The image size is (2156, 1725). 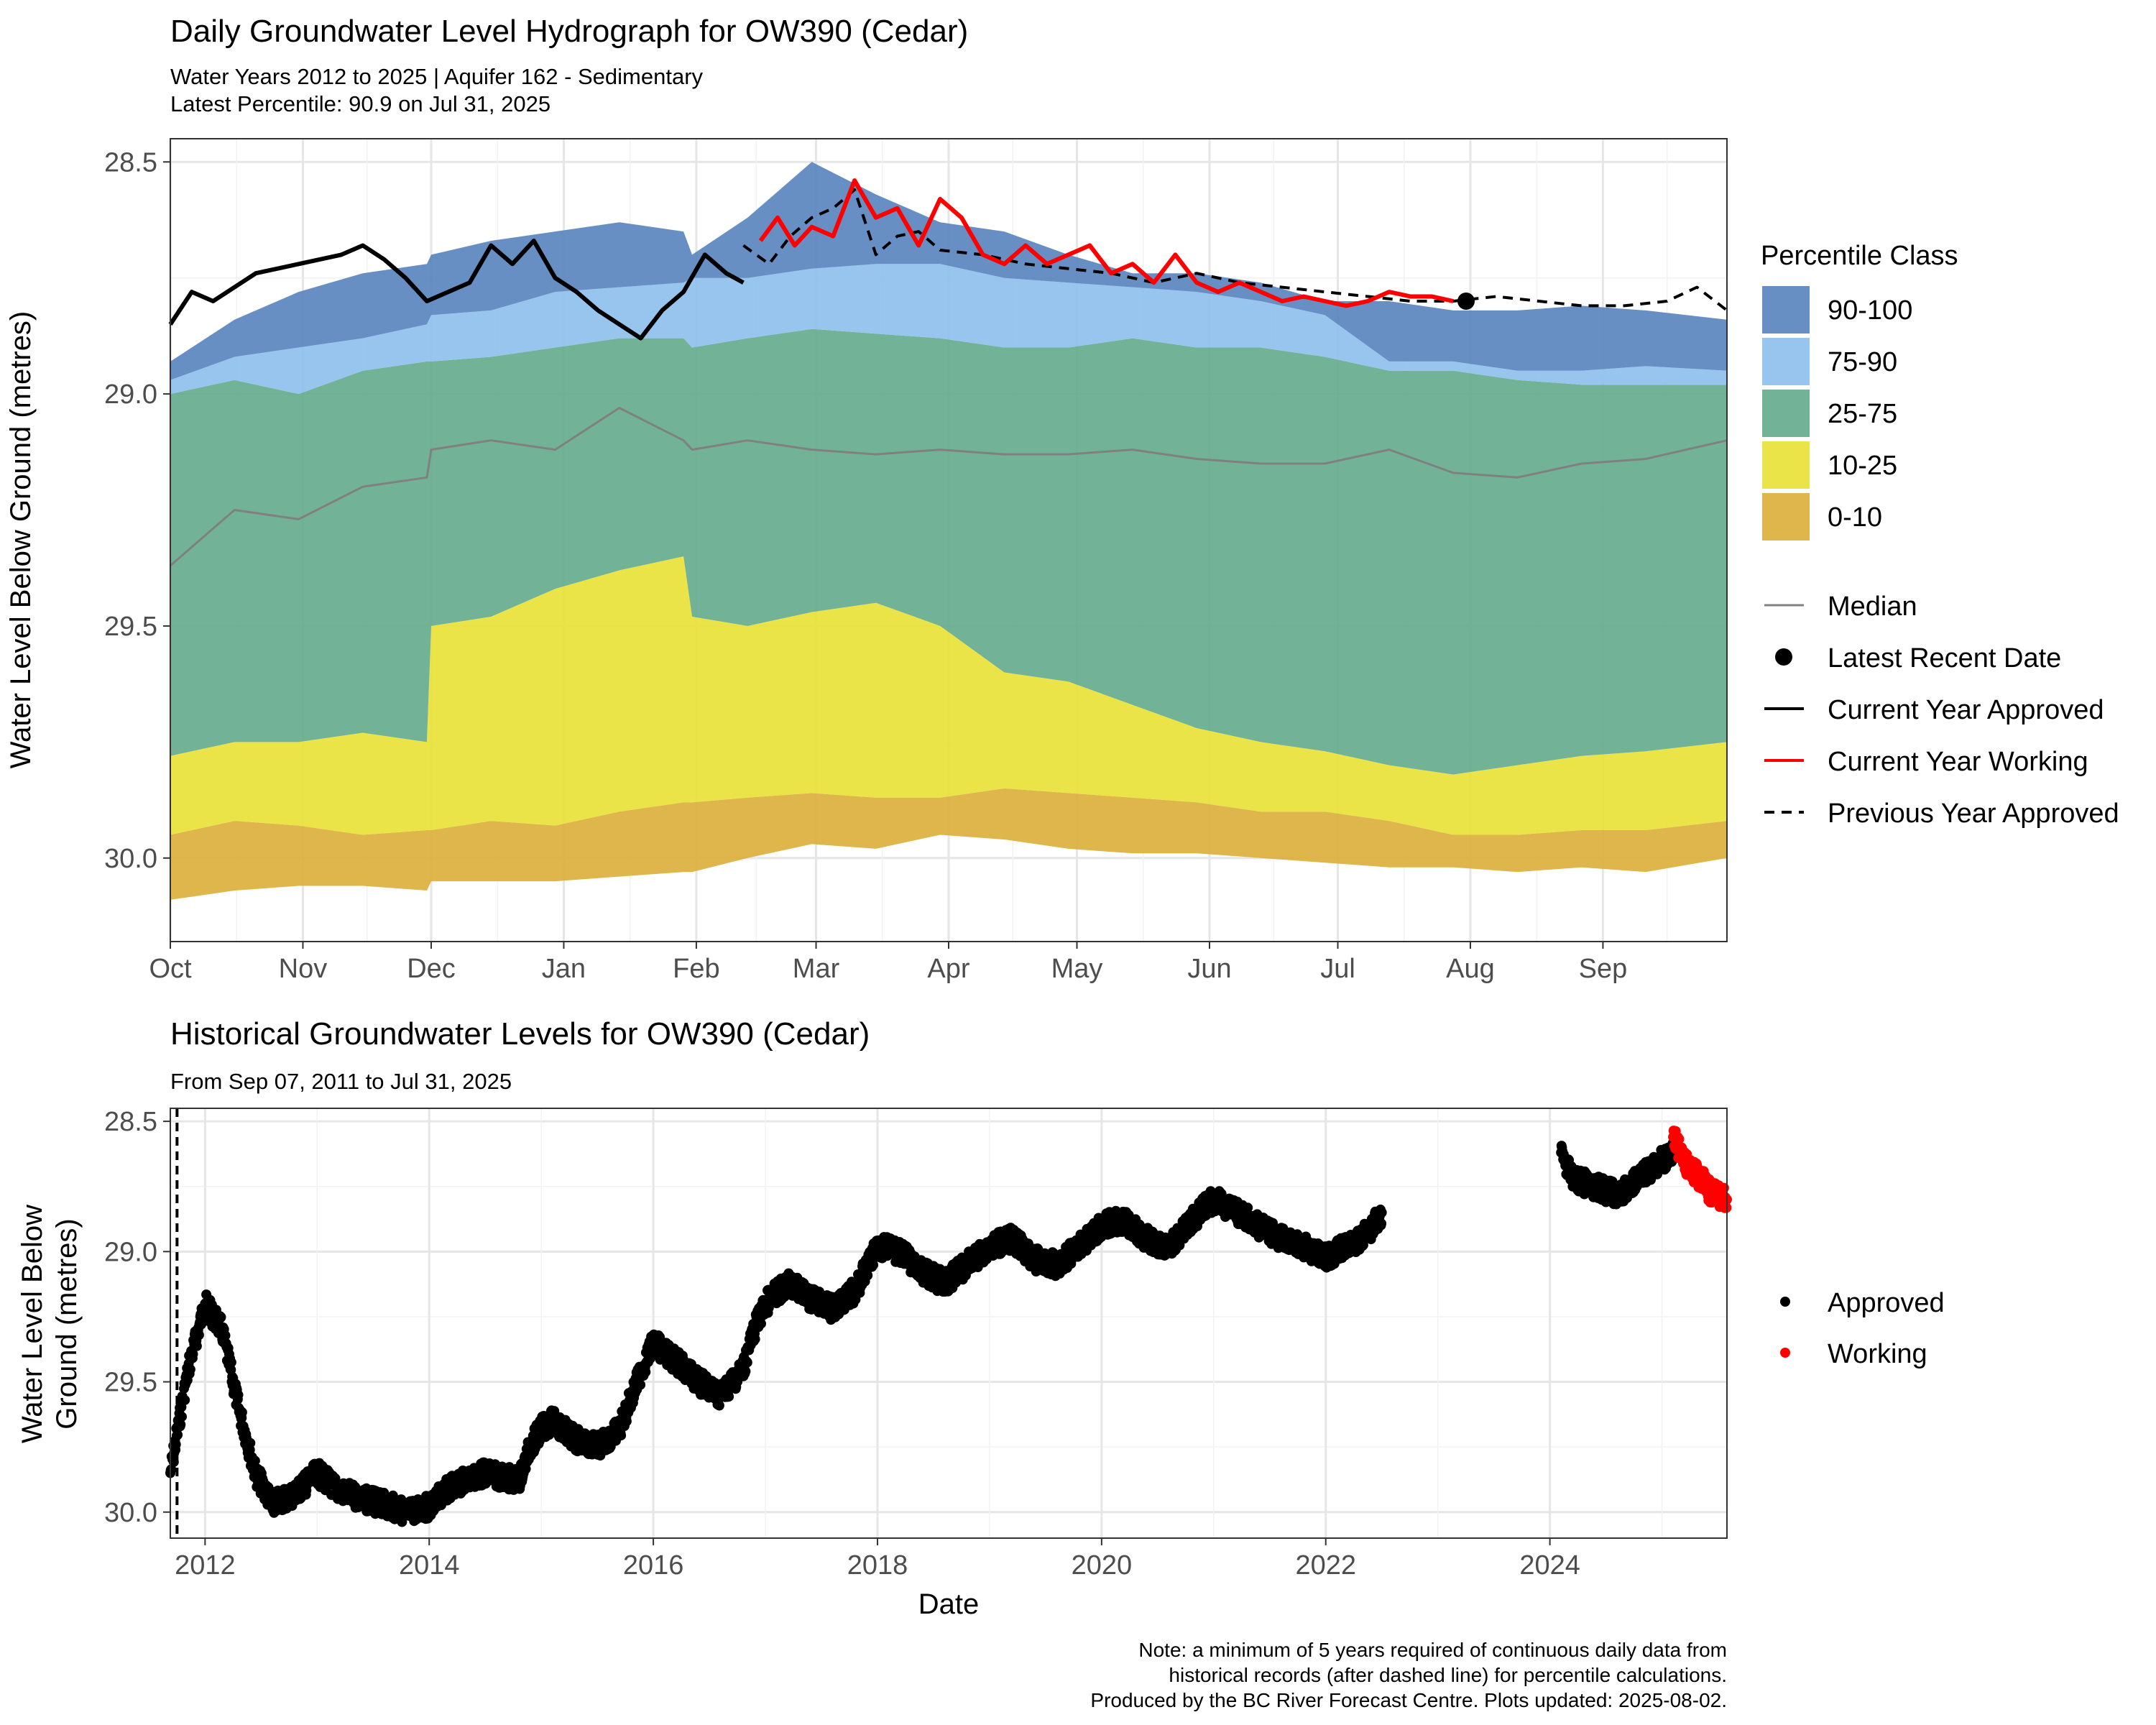 I want to click on top-y-tick-label: 28.5, so click(x=130, y=162).